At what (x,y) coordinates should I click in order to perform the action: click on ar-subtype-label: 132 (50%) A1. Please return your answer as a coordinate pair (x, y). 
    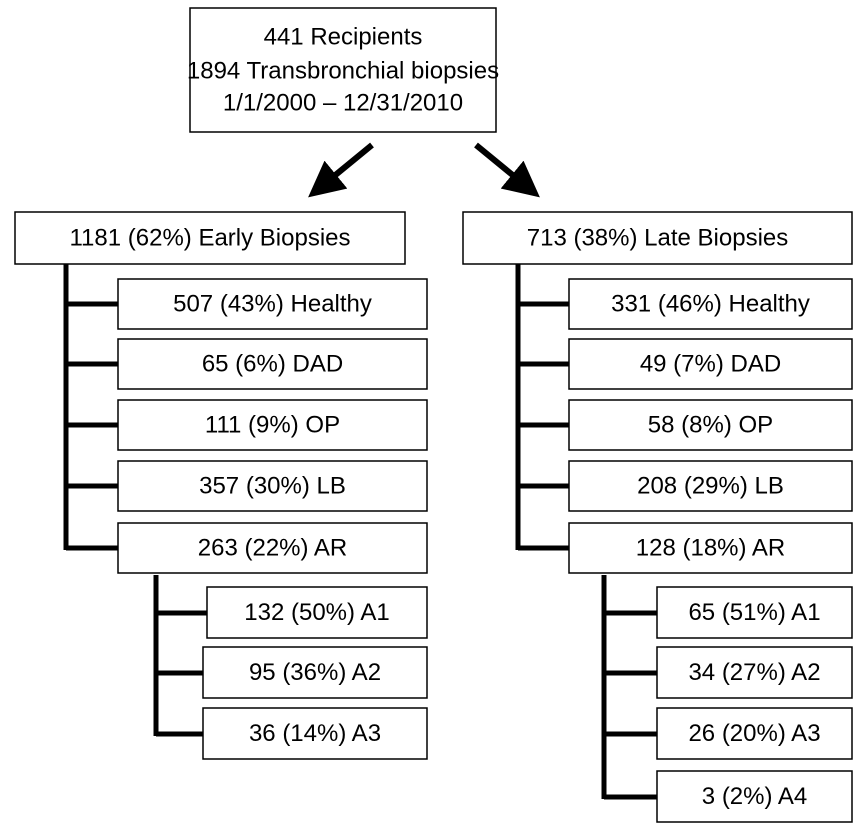
    Looking at the image, I should click on (316, 612).